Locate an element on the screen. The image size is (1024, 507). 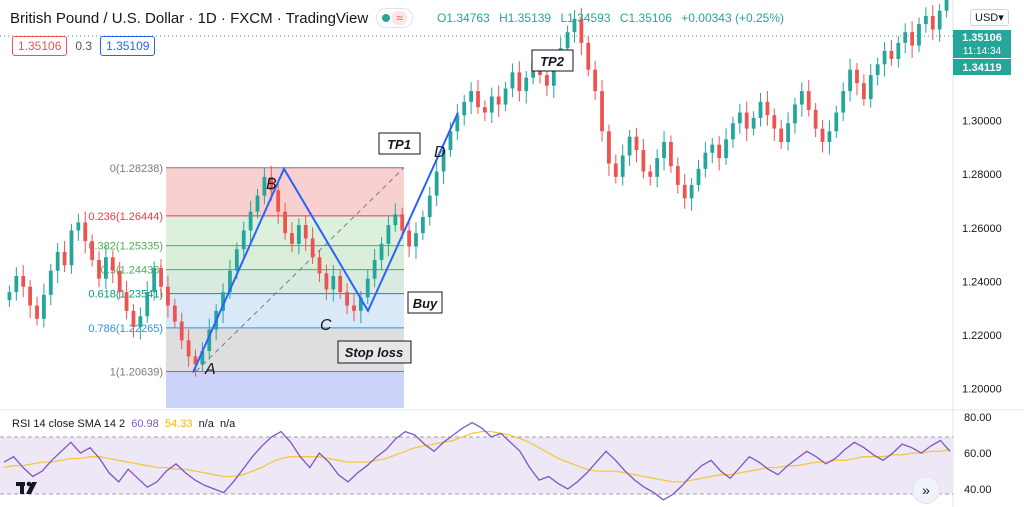
wave-icon: ≈ is located at coordinates (399, 18).